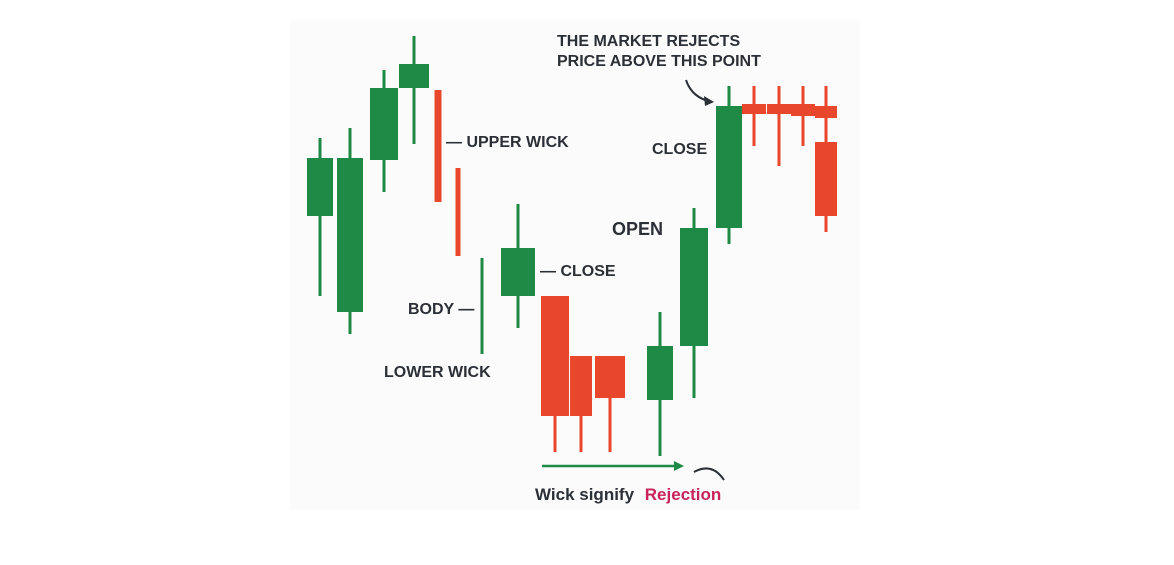 The height and width of the screenshot is (565, 1174). What do you see at coordinates (648, 41) in the screenshot?
I see `rejects-label-line1: THE MARKET REJECTS` at bounding box center [648, 41].